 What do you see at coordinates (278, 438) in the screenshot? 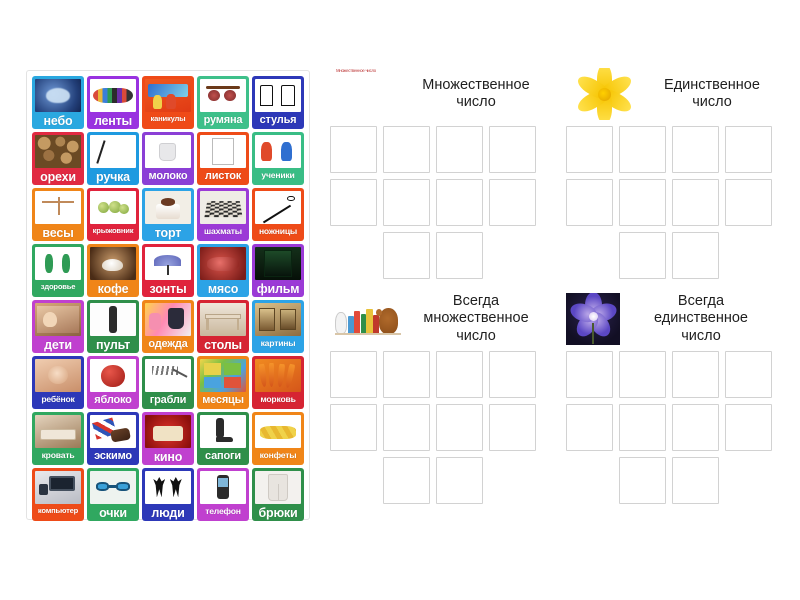
I see `word-tile: конфеты` at bounding box center [278, 438].